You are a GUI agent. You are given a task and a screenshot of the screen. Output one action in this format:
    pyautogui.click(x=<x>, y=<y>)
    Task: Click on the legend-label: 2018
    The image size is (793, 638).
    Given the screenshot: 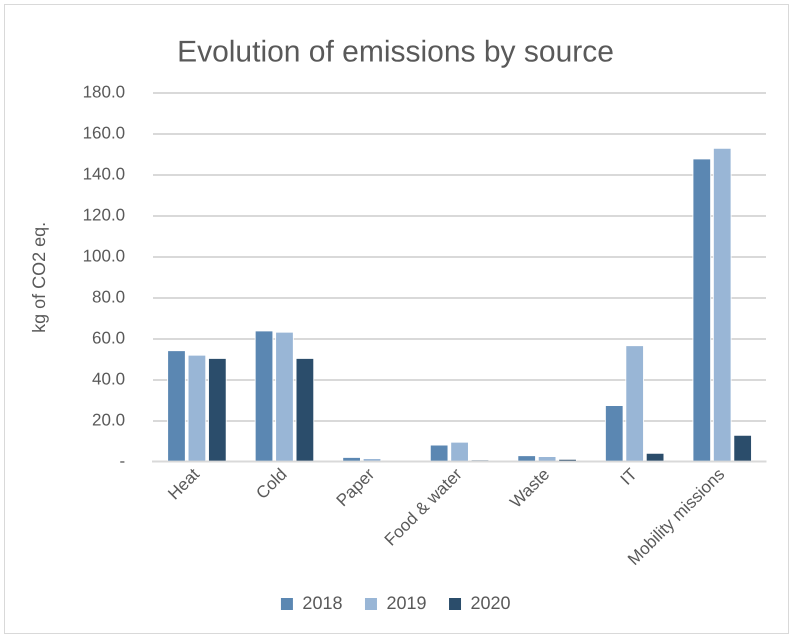 What is the action you would take?
    pyautogui.click(x=322, y=602)
    